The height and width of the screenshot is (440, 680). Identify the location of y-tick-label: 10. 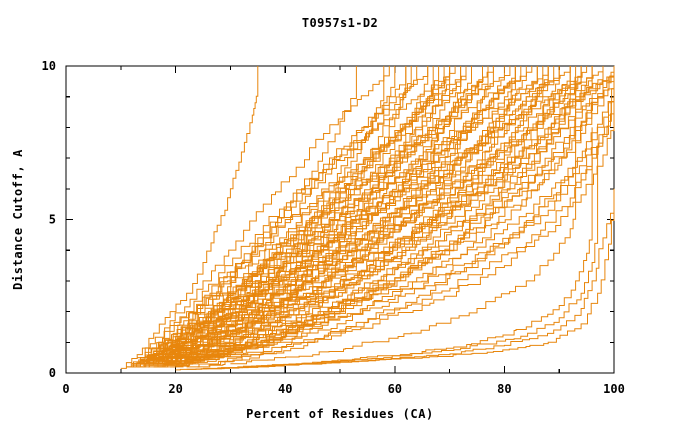
(49, 66).